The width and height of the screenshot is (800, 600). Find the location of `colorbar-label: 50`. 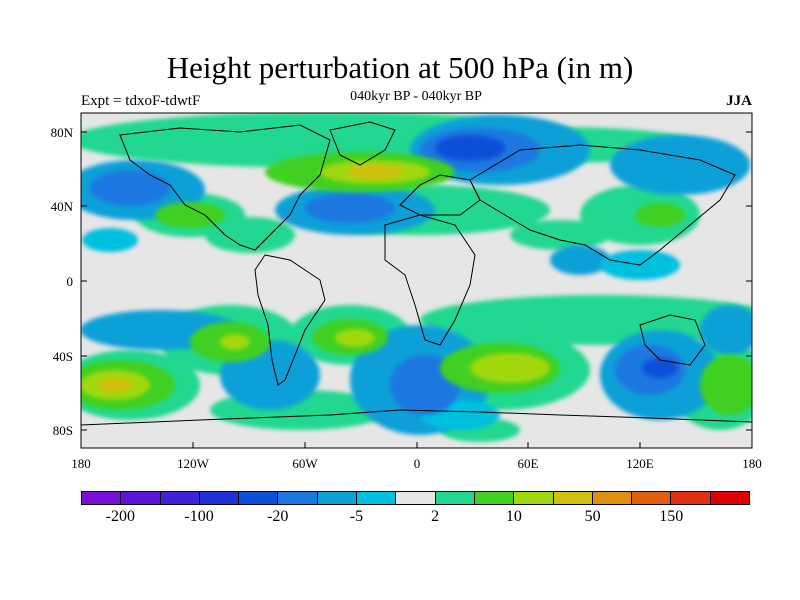

colorbar-label: 50 is located at coordinates (592, 516).